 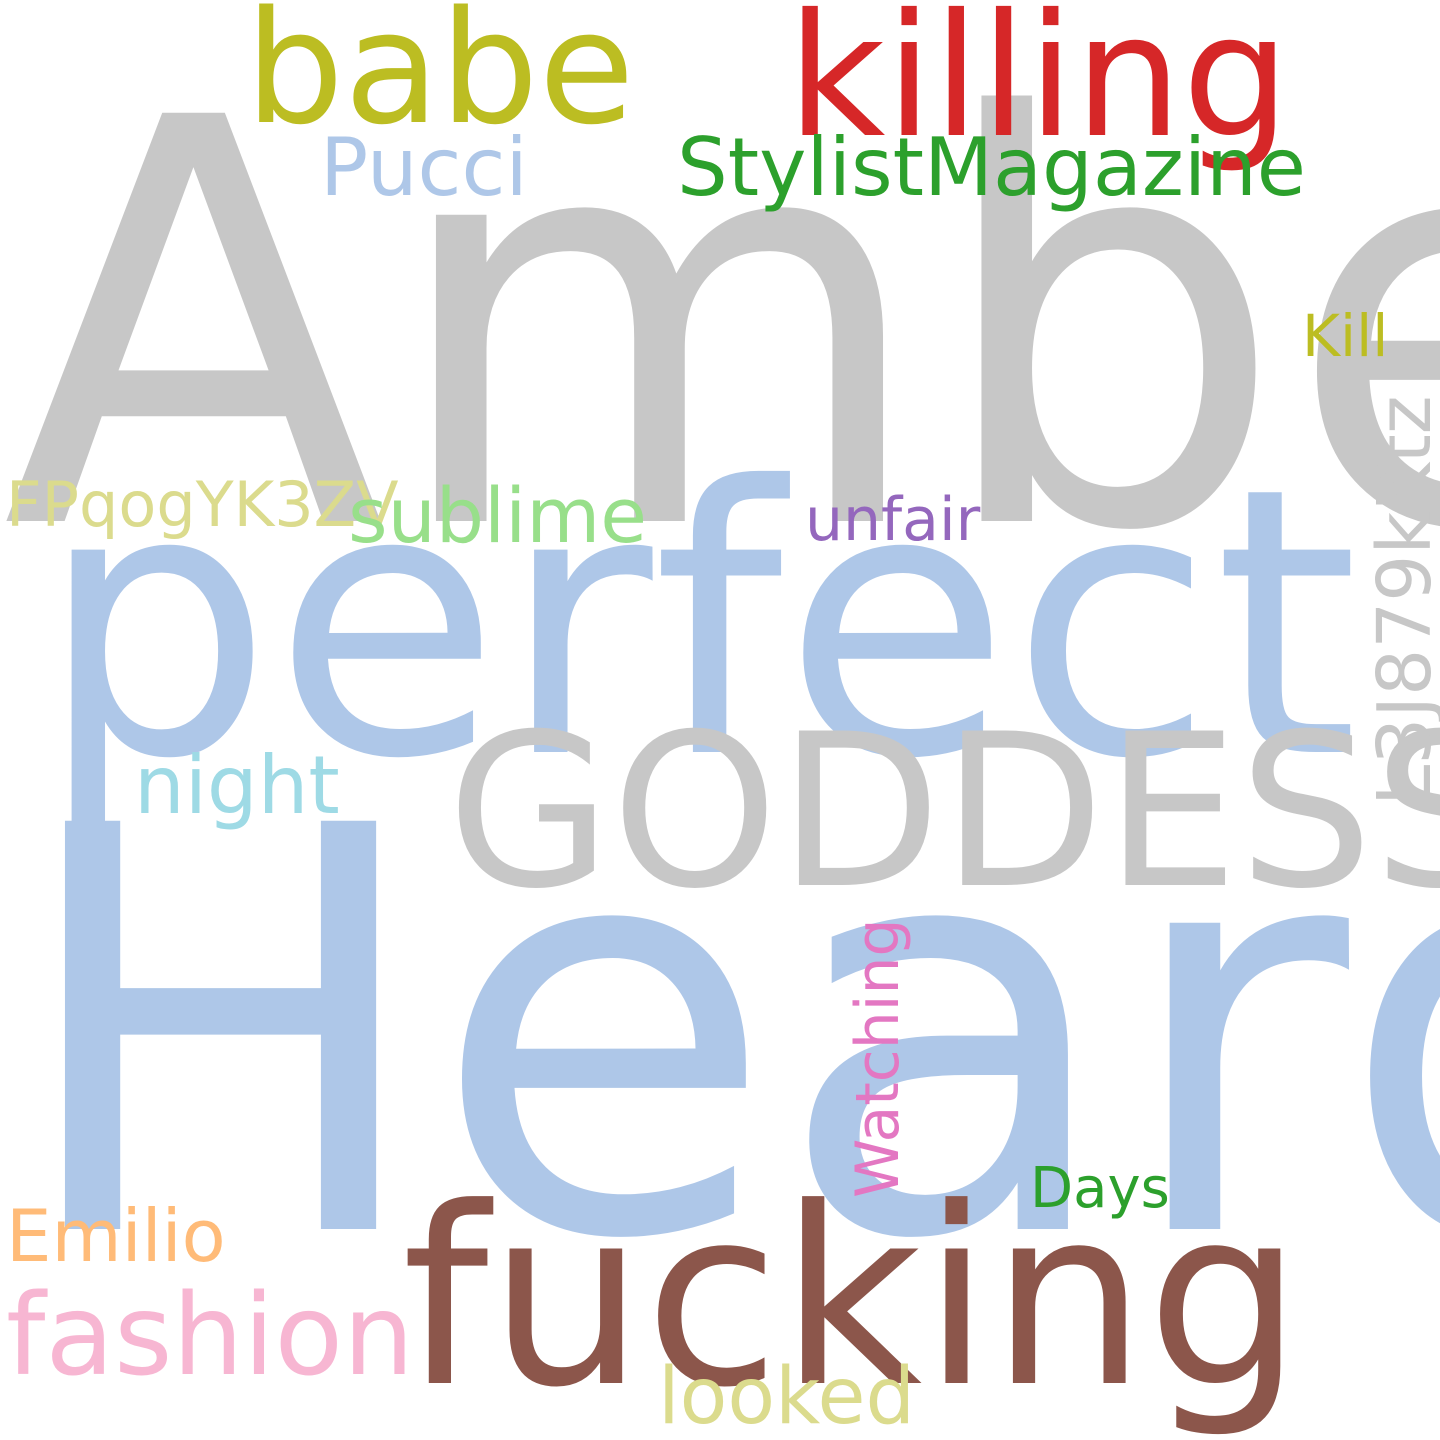 I want to click on word-goddess: GODDESS, so click(x=943, y=811).